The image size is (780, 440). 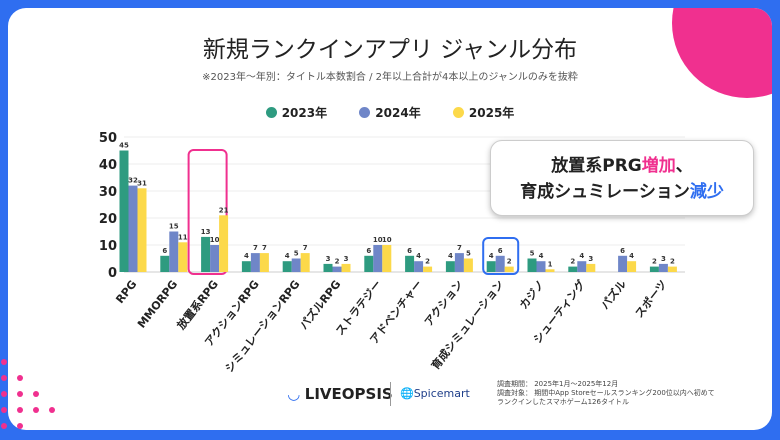 I want to click on y-tick-label: 40, so click(x=108, y=165).